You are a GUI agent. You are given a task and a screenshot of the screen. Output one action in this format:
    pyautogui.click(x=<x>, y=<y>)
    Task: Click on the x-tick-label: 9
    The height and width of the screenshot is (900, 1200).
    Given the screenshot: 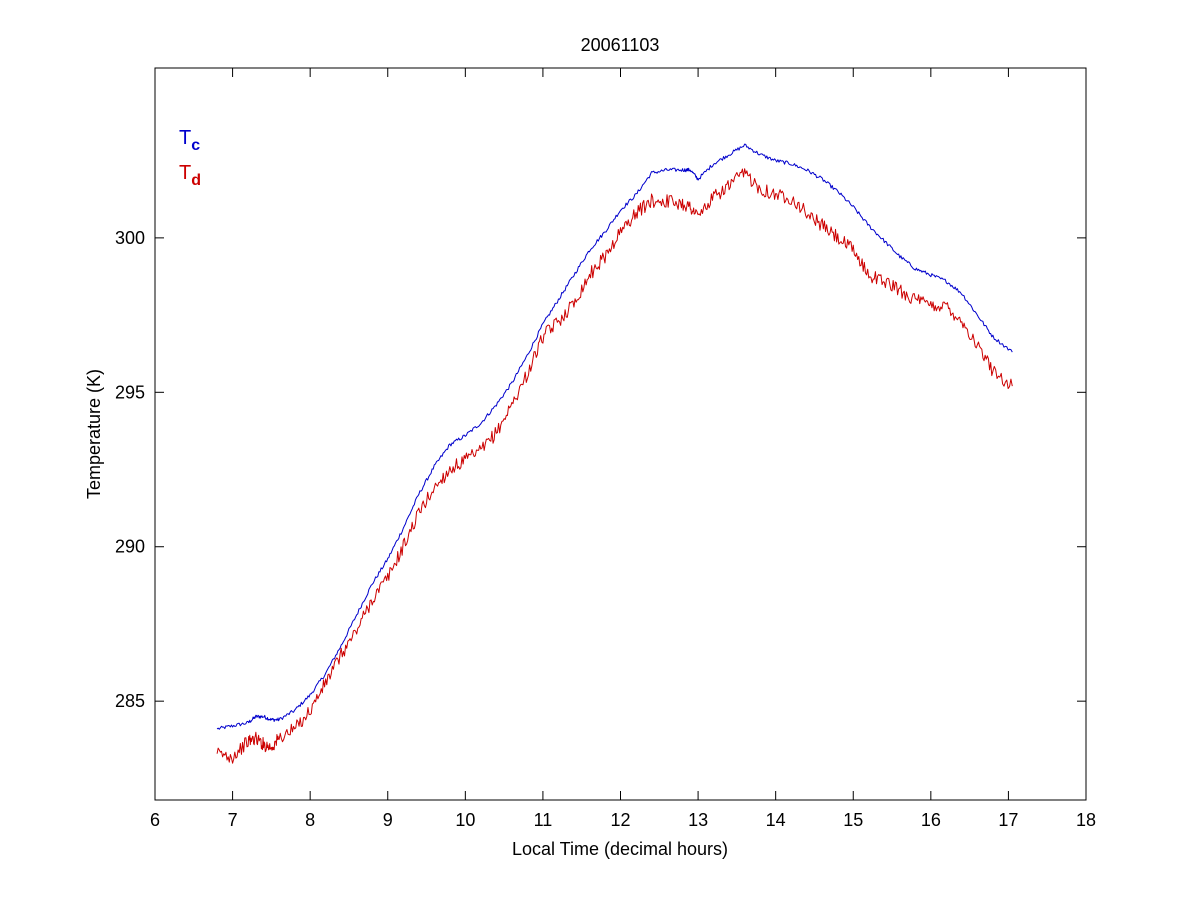 What is the action you would take?
    pyautogui.click(x=388, y=820)
    